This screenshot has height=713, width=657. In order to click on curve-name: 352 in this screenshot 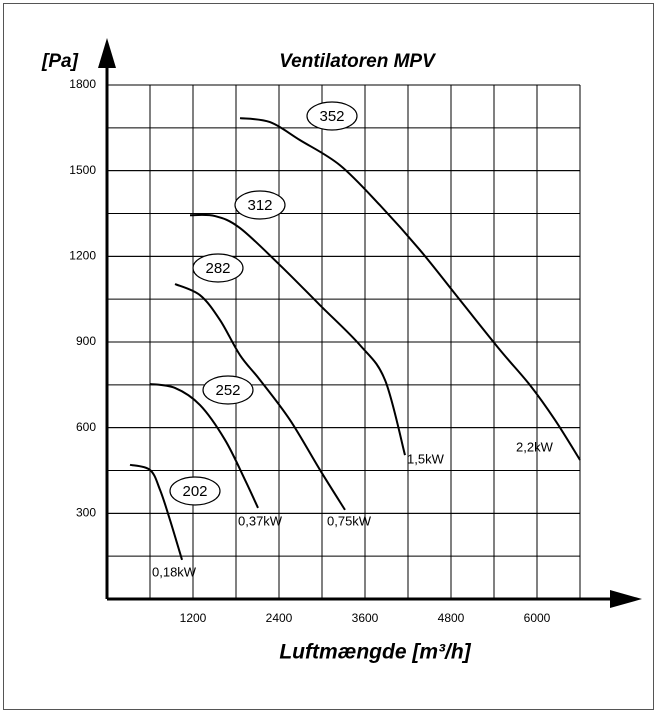, I will do `click(331, 116)`.